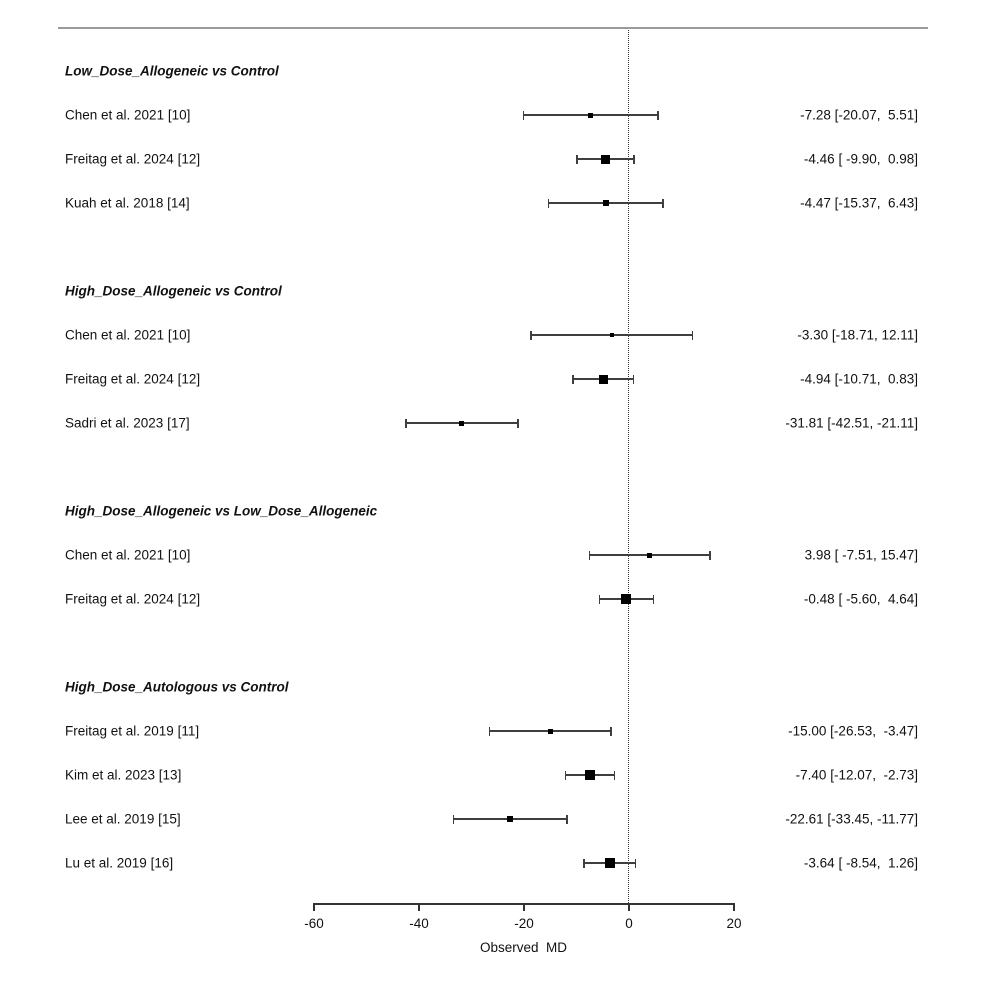  Describe the element at coordinates (861, 555) in the screenshot. I see `effect-annotation: 3.98 [ -7.51, 15.47]` at that location.